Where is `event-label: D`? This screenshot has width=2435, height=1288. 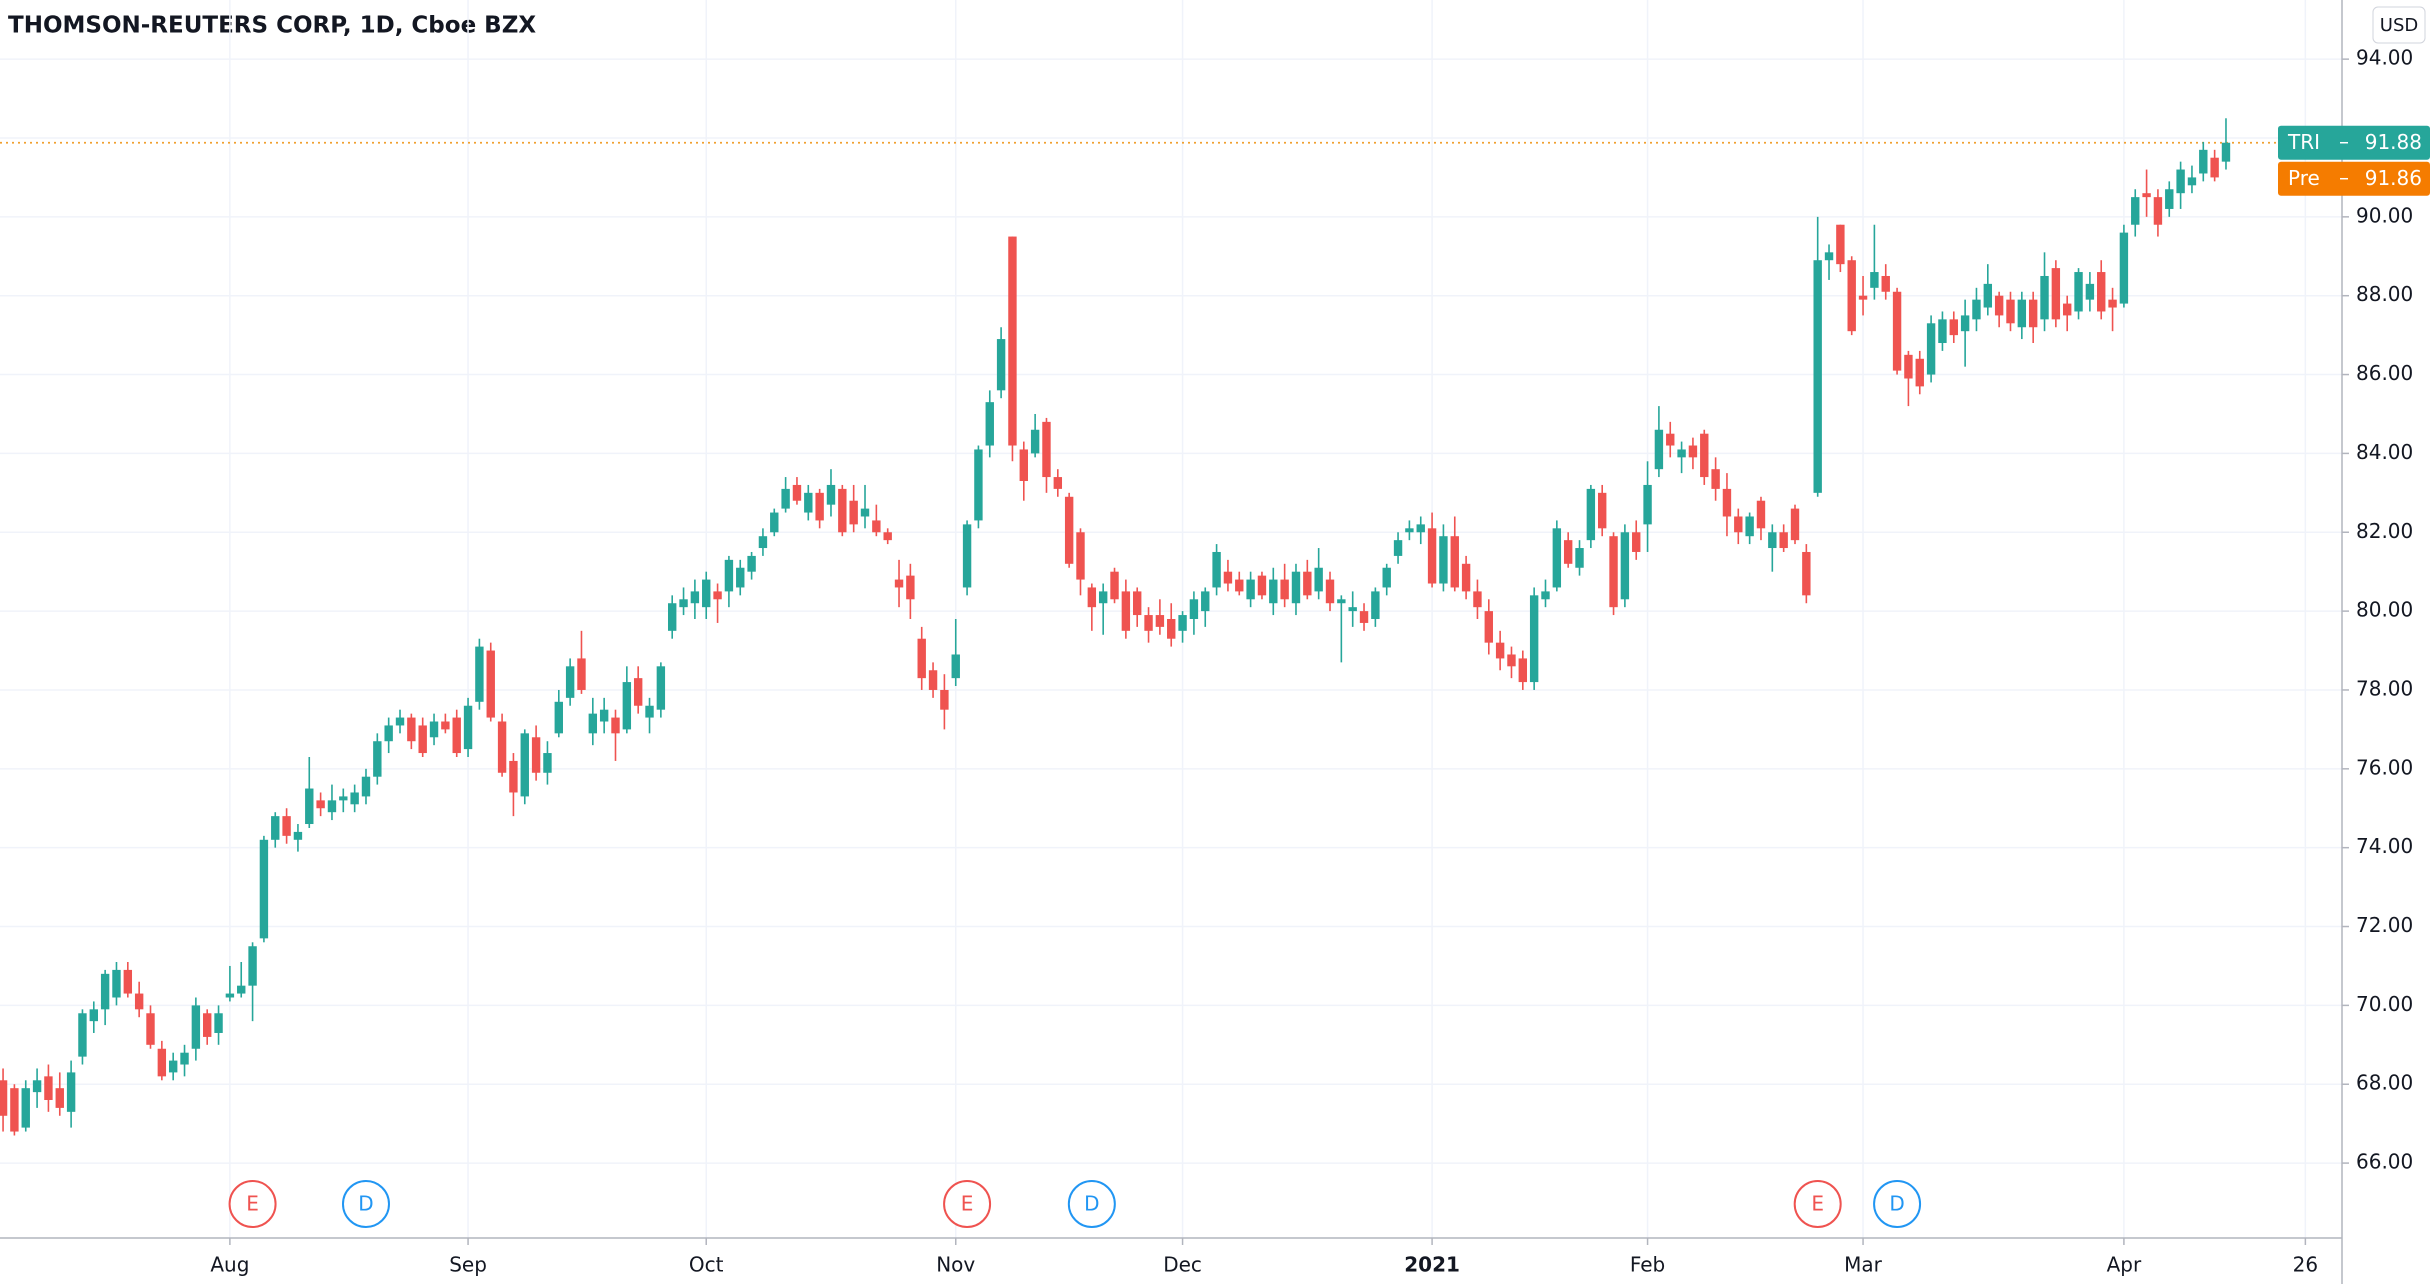 event-label: D is located at coordinates (1091, 1204).